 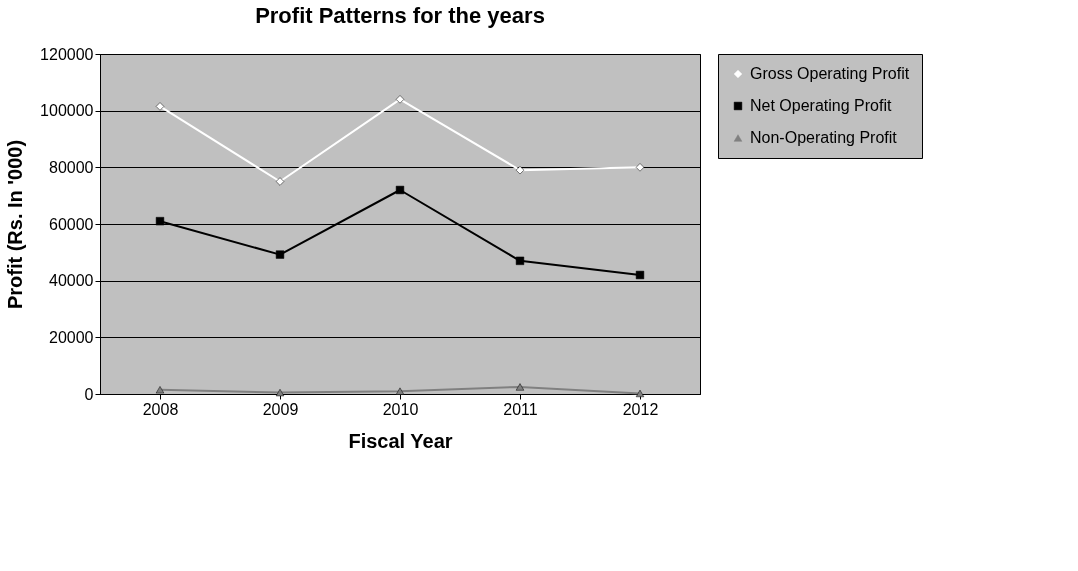 What do you see at coordinates (824, 137) in the screenshot?
I see `legend-label: Non-Operating Profit` at bounding box center [824, 137].